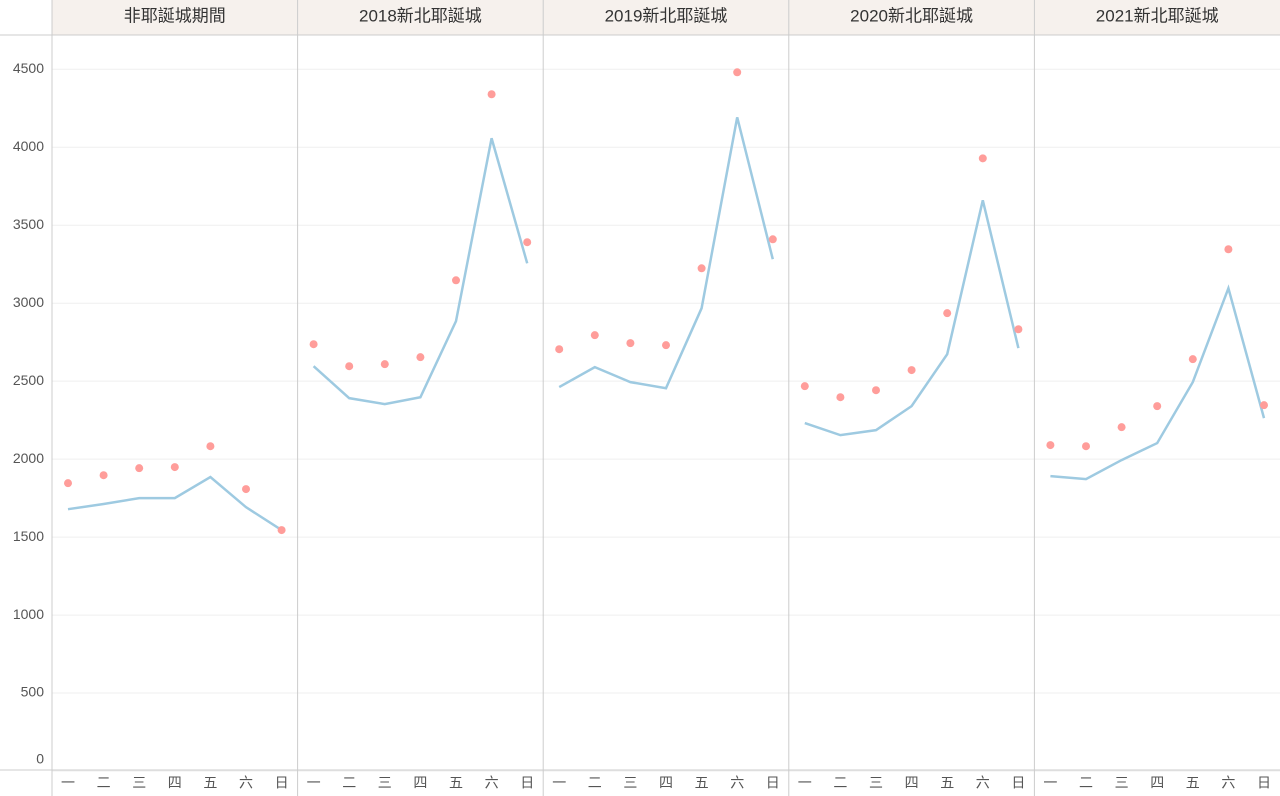  Describe the element at coordinates (28, 380) in the screenshot. I see `y-tick-label: 2500` at that location.